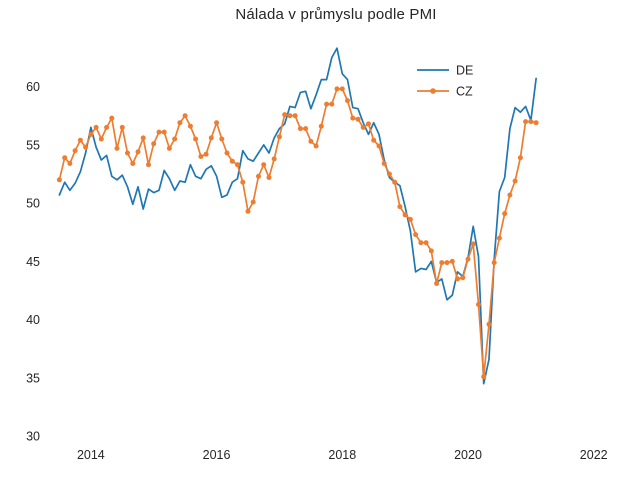 The image size is (640, 481). Describe the element at coordinates (217, 455) in the screenshot. I see `x-tick-label: 2016` at that location.